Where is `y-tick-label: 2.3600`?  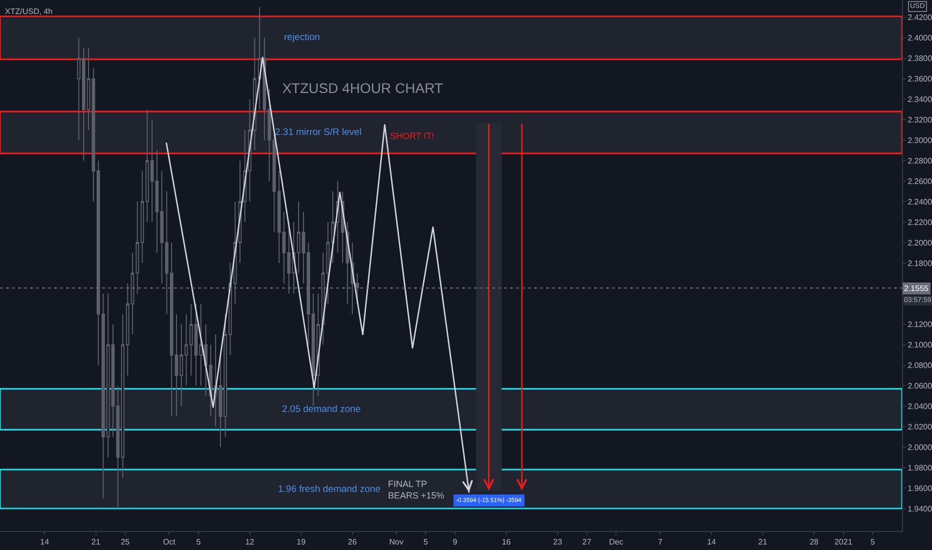 y-tick-label: 2.3600 is located at coordinates (920, 79).